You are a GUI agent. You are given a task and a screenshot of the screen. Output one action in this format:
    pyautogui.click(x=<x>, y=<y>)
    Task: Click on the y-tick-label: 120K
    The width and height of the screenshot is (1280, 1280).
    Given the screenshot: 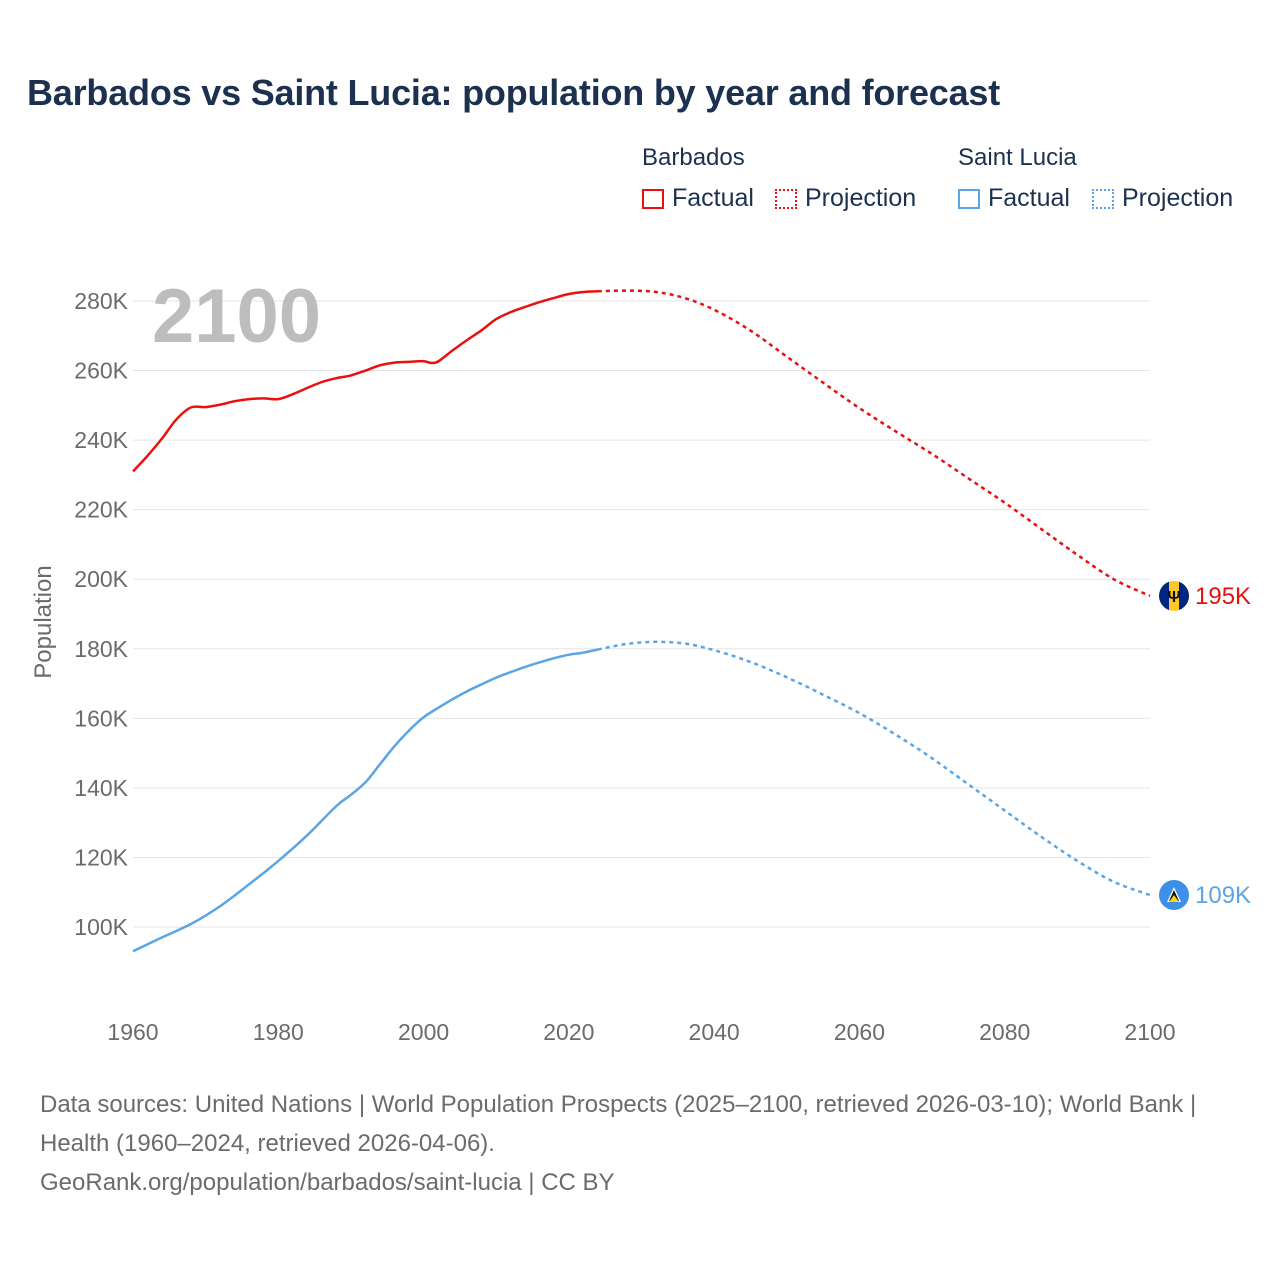 What is the action you would take?
    pyautogui.click(x=101, y=857)
    